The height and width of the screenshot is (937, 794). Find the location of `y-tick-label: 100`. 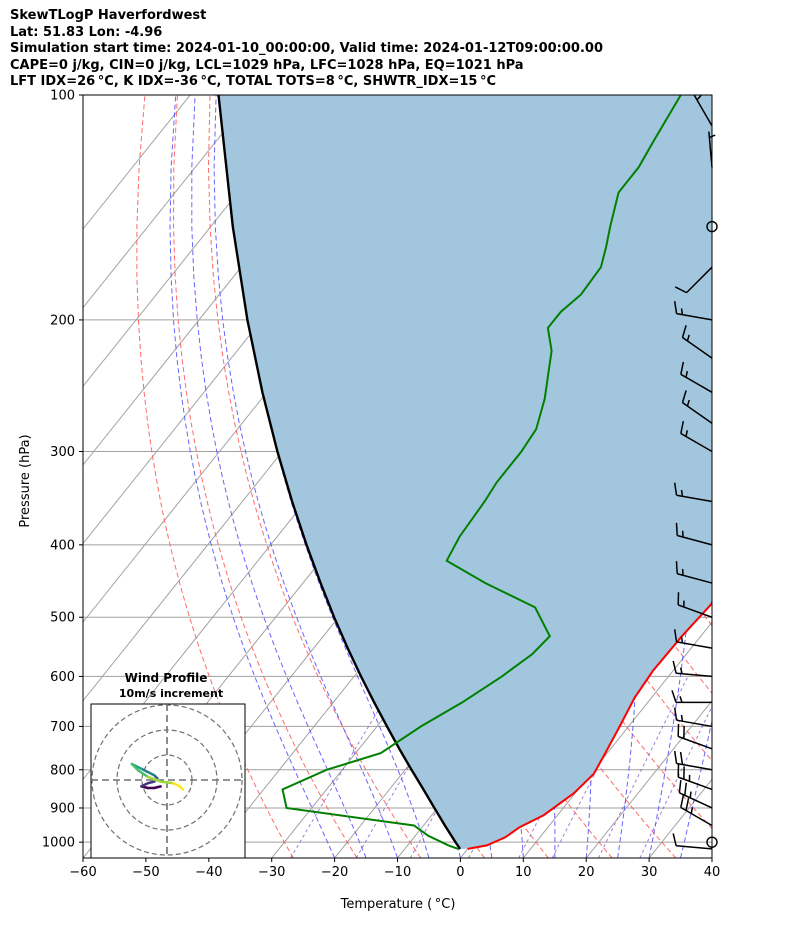

y-tick-label: 100 is located at coordinates (62, 96).